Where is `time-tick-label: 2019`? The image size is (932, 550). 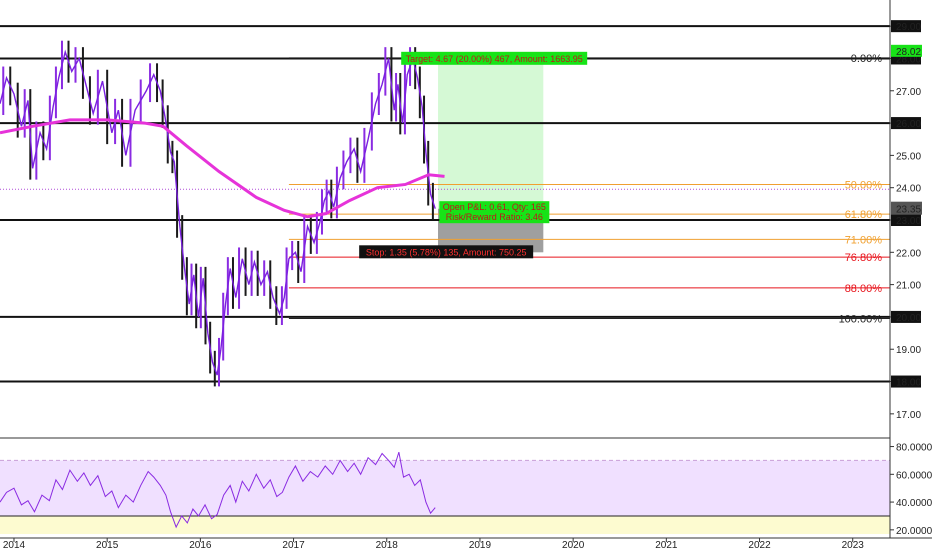 time-tick-label: 2019 is located at coordinates (480, 545).